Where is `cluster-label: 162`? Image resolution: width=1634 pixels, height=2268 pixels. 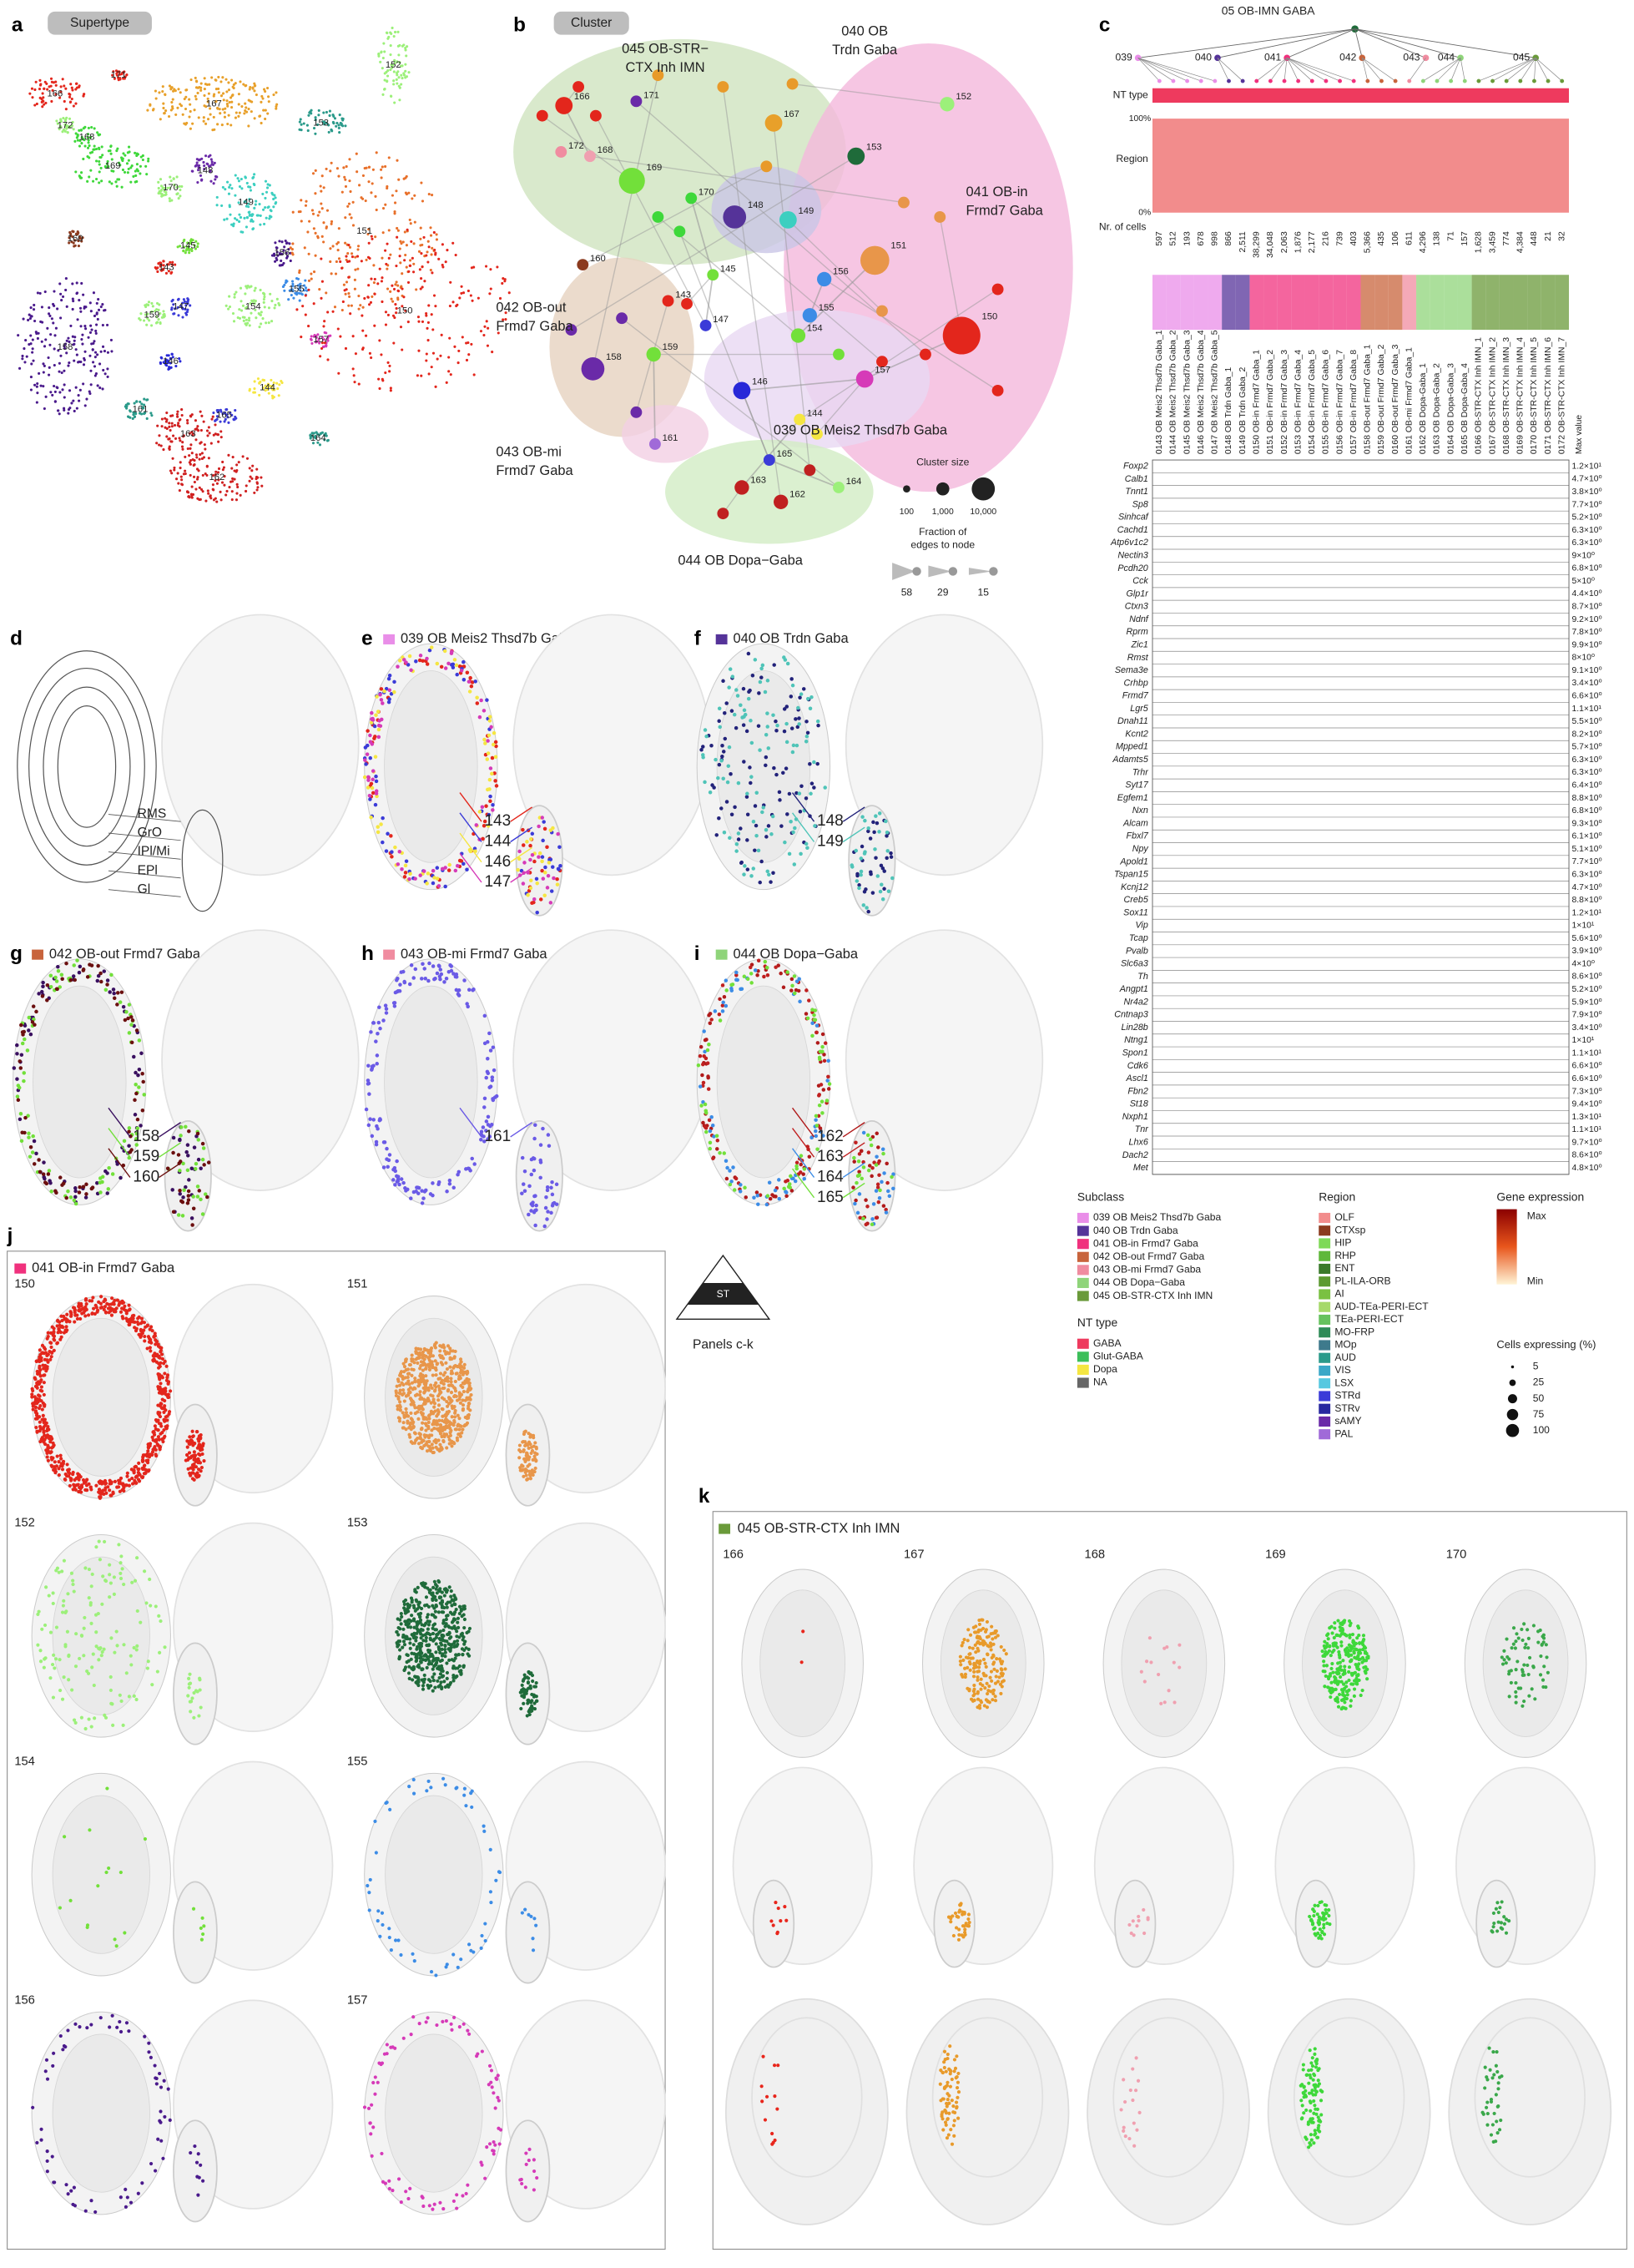 cluster-label: 162 is located at coordinates (217, 477).